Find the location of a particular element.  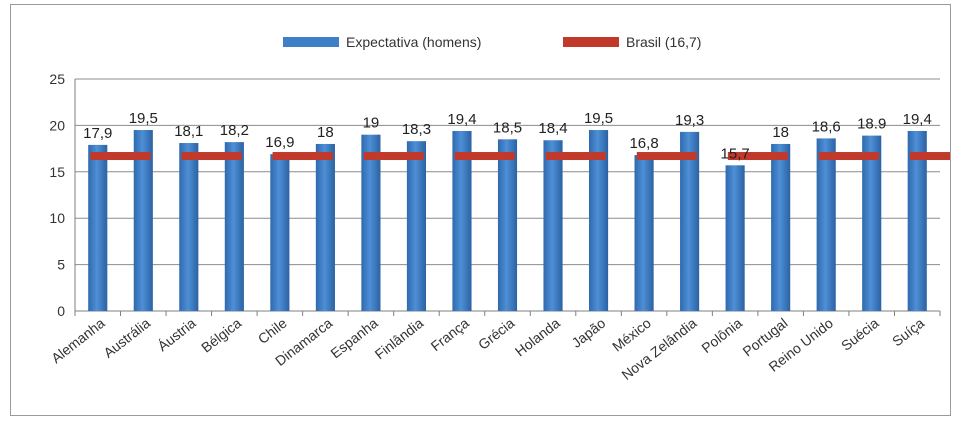

data-label: 18,3 is located at coordinates (416, 129).